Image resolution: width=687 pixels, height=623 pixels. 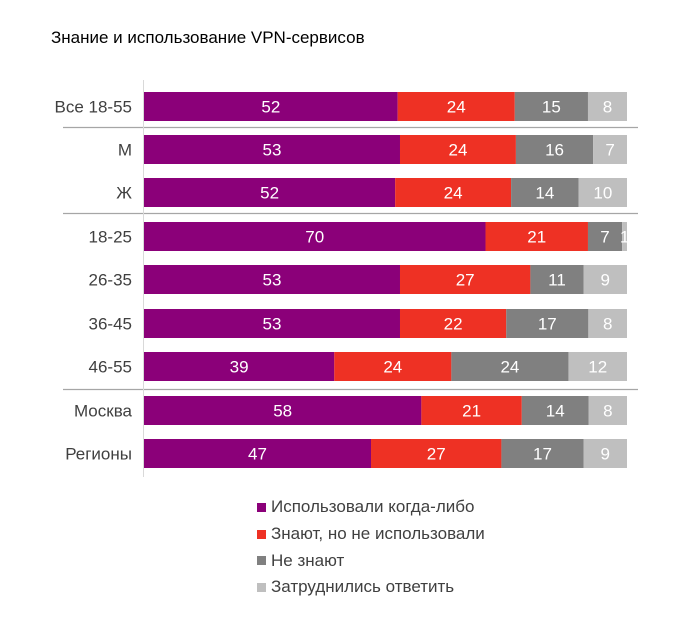 I want to click on category-label: М, so click(x=125, y=150).